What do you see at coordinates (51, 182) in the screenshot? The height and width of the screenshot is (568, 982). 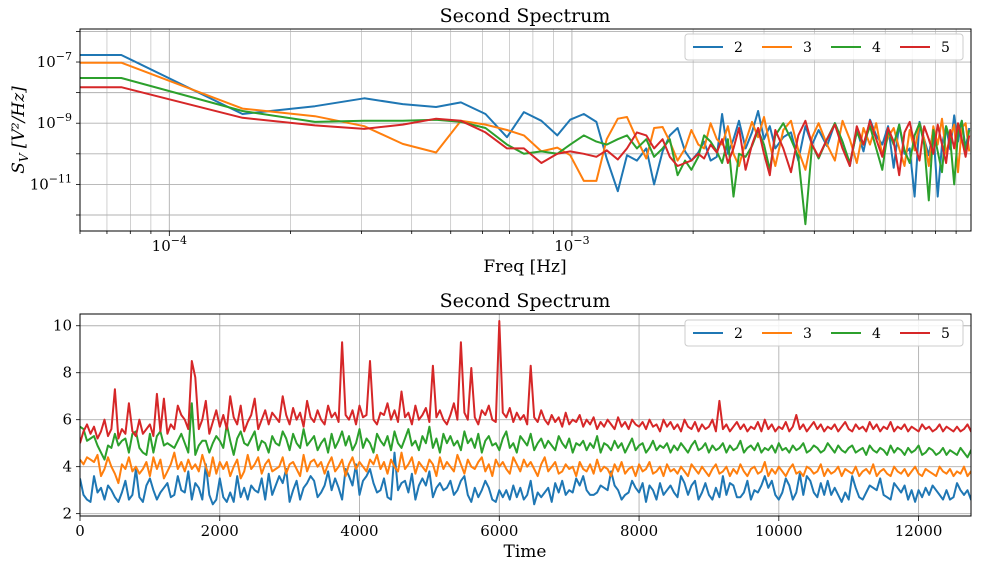 I see `top-ytick-label: 10⁻¹¹` at bounding box center [51, 182].